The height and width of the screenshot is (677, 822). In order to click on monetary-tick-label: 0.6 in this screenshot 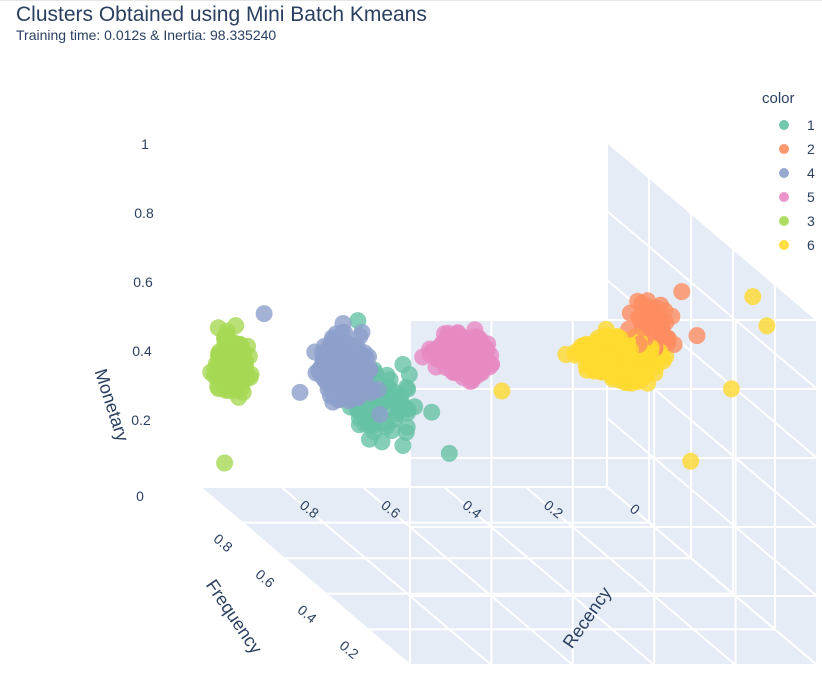, I will do `click(143, 282)`.